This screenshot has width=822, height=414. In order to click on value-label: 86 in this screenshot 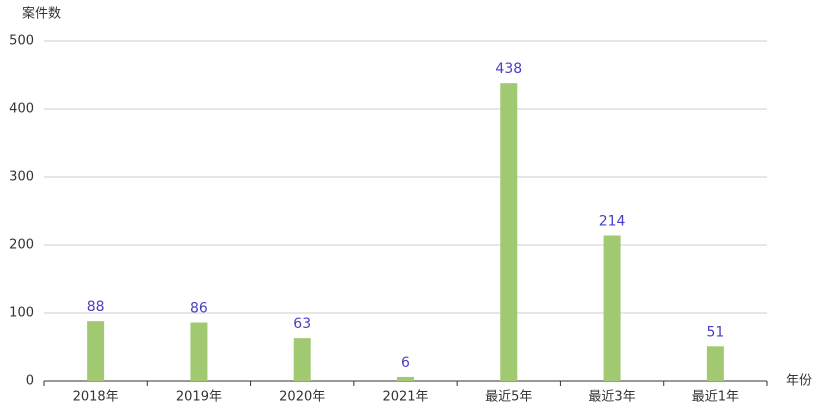, I will do `click(199, 309)`.